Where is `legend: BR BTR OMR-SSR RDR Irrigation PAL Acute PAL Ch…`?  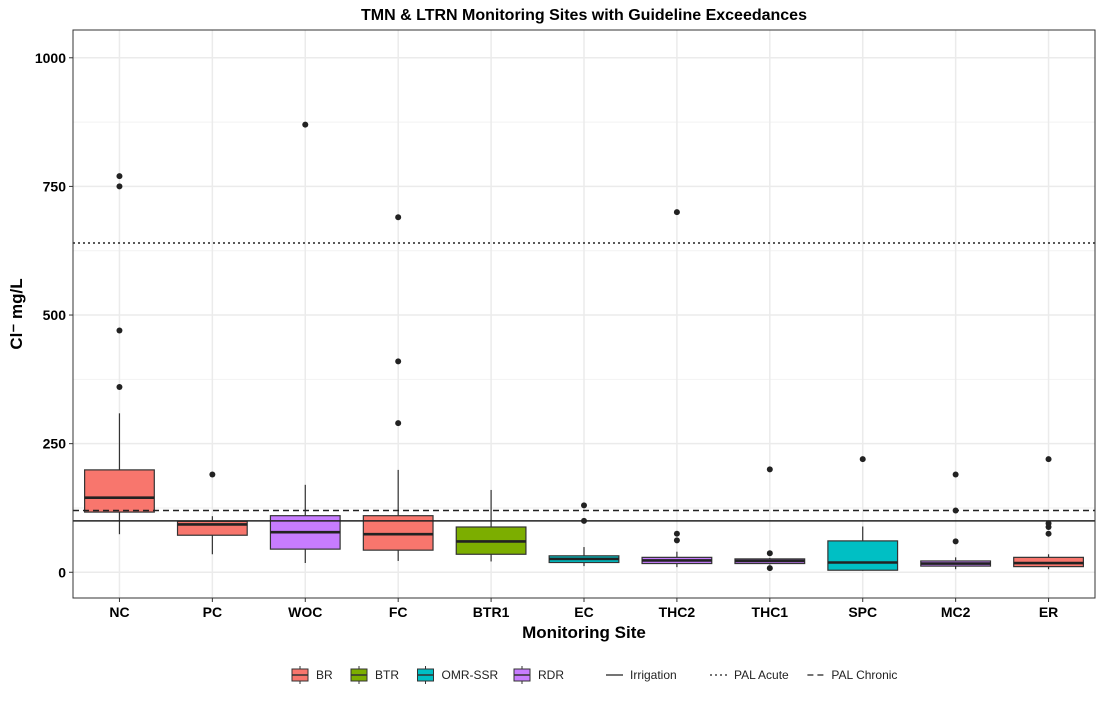 legend: BR BTR OMR-SSR RDR Irrigation PAL Acute PAL Ch… is located at coordinates (594, 675).